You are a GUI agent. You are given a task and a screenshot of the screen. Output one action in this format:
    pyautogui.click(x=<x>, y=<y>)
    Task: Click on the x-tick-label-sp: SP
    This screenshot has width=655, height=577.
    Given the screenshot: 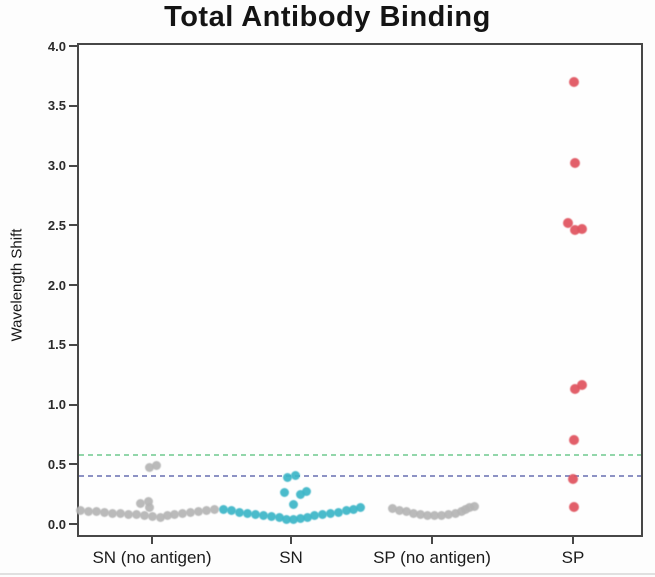 What is the action you would take?
    pyautogui.click(x=573, y=557)
    